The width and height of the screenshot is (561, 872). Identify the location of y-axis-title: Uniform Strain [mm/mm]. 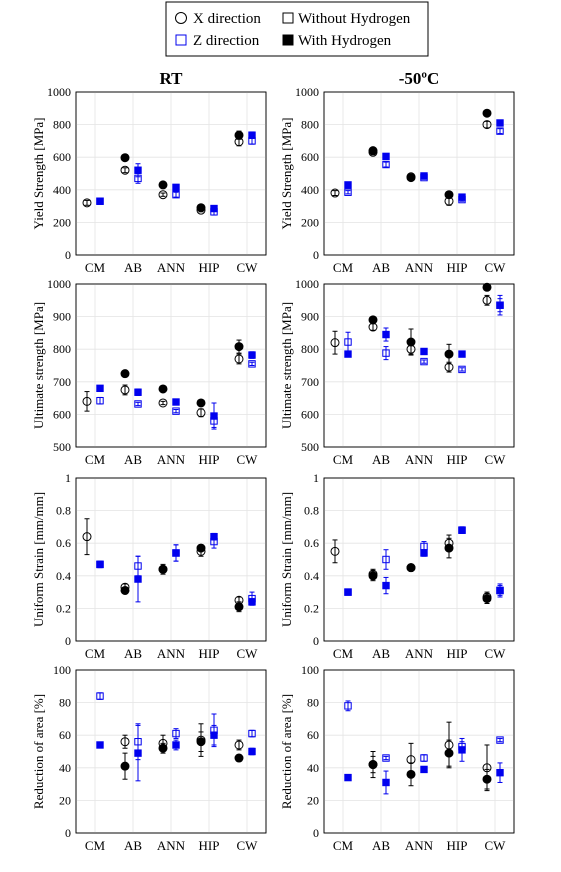
(286, 559).